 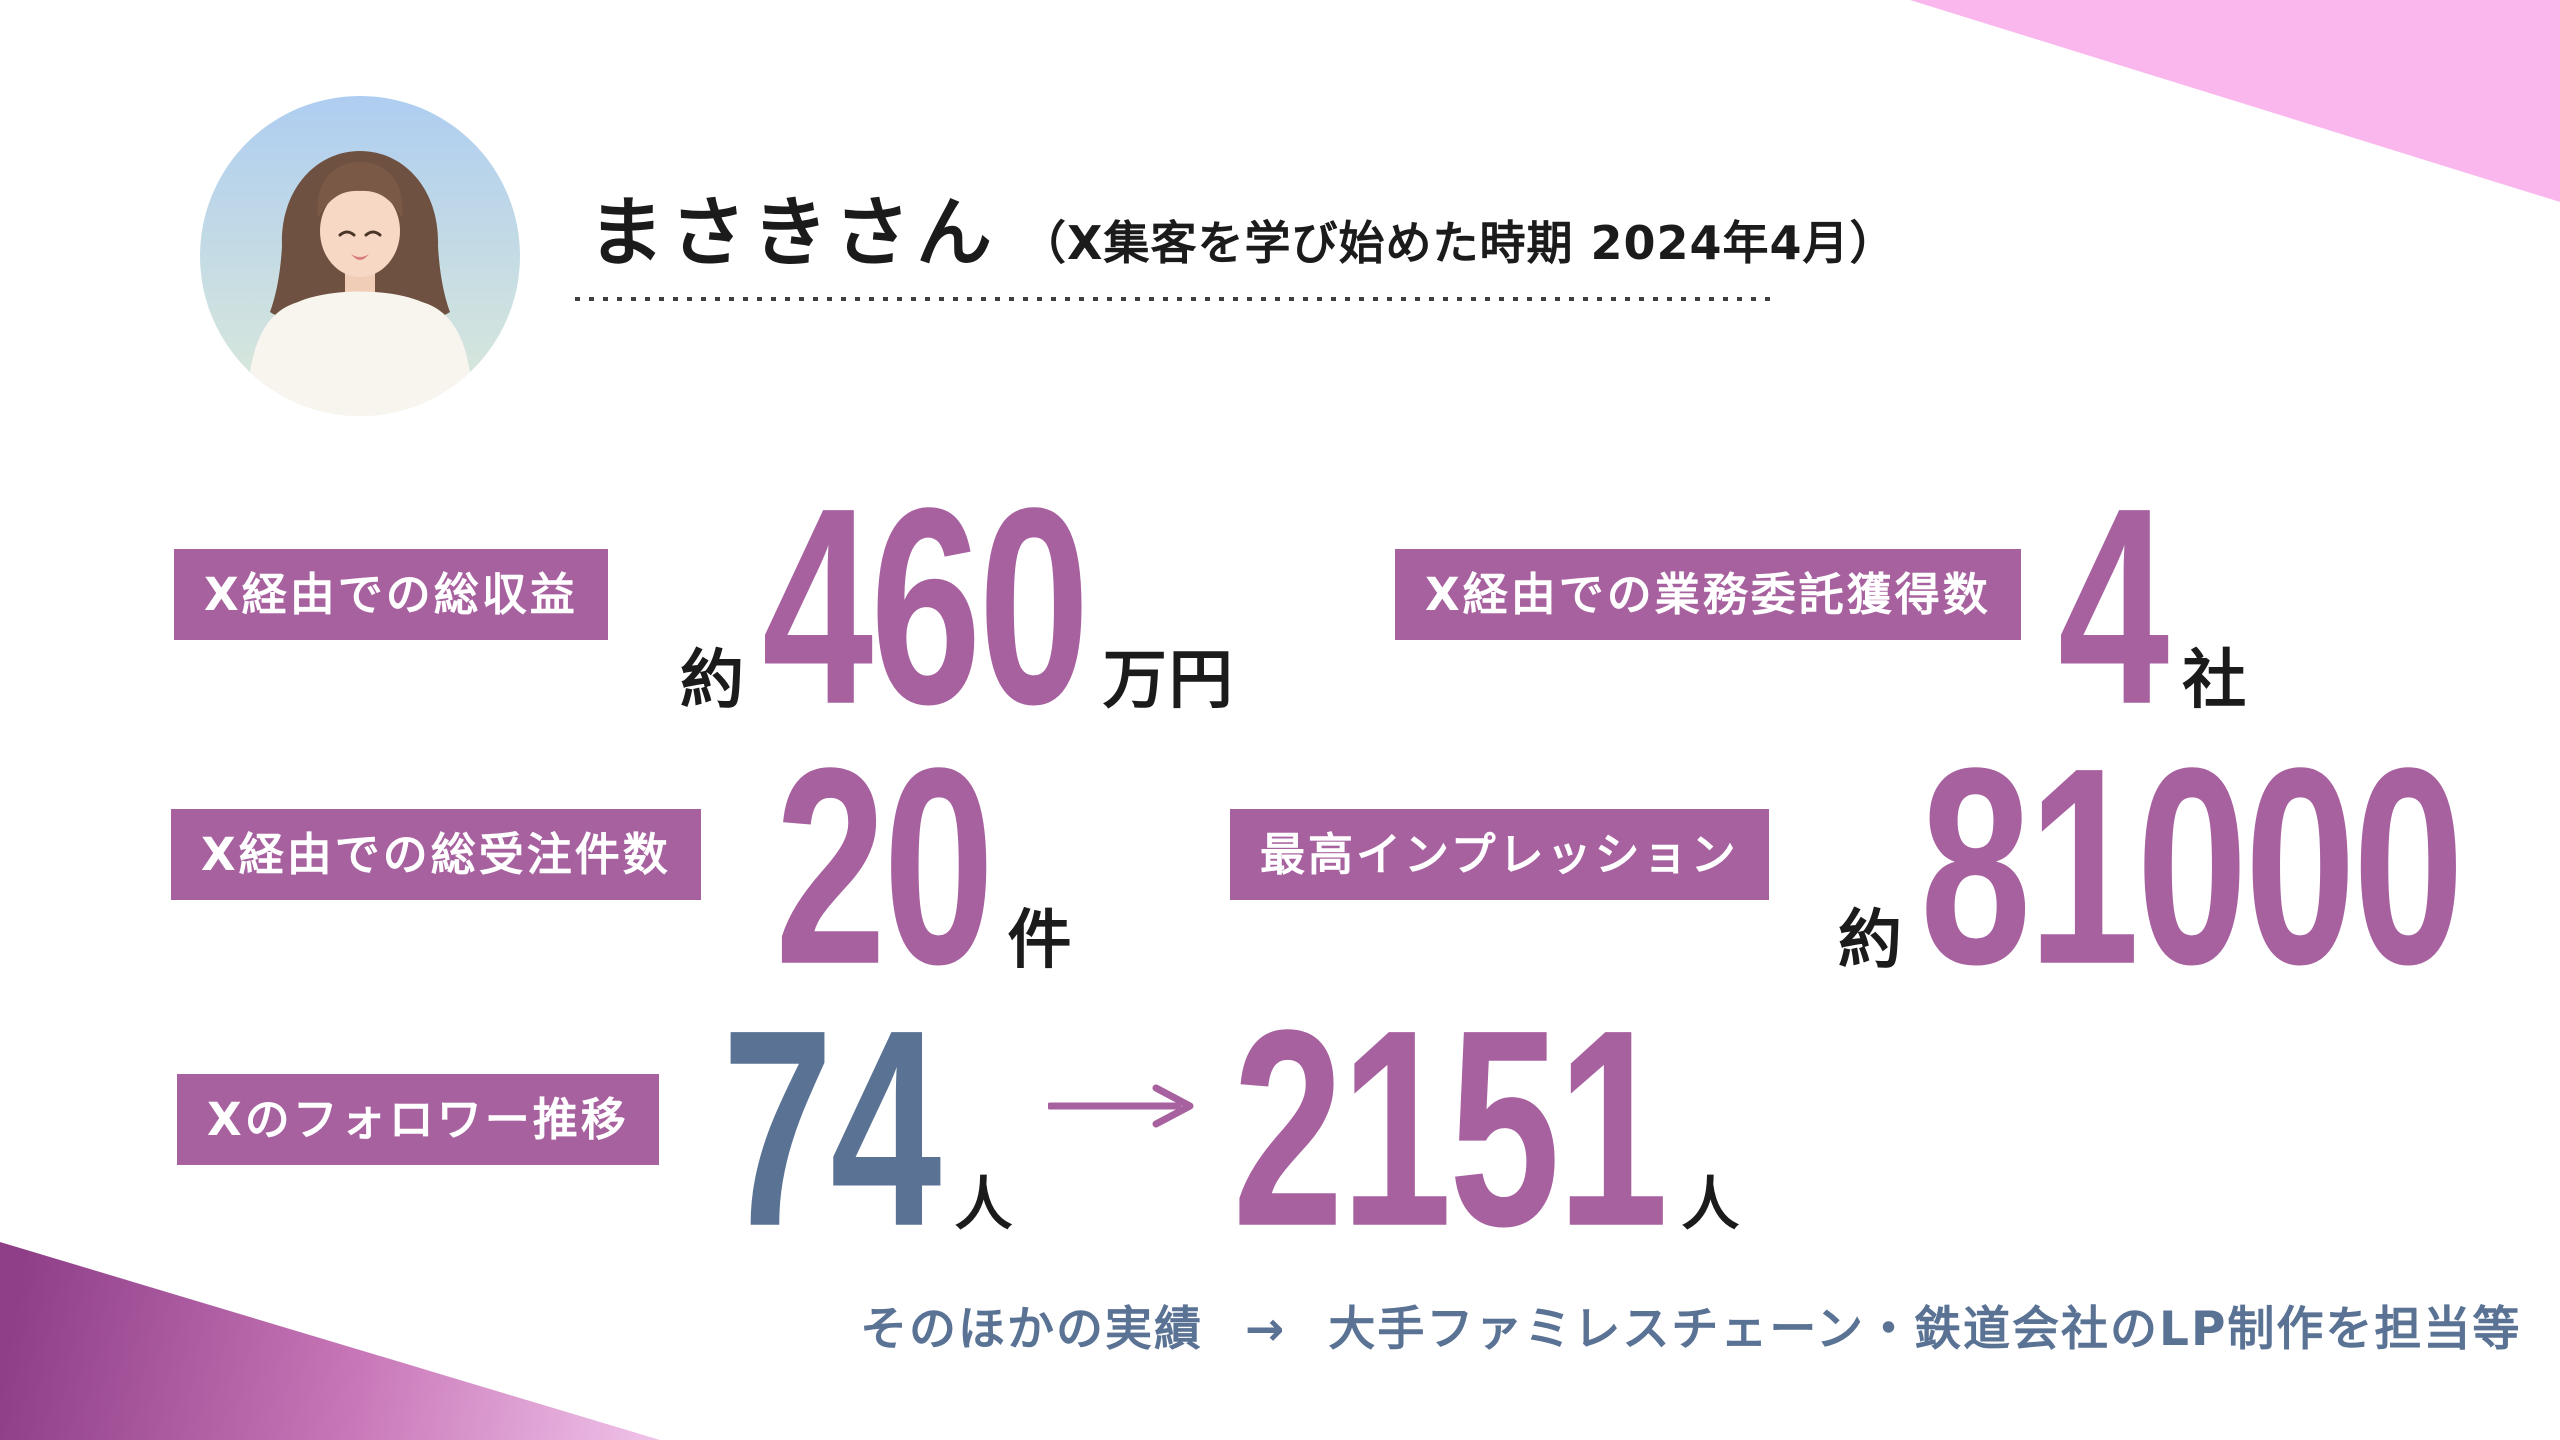 I want to click on avatar, so click(x=360, y=256).